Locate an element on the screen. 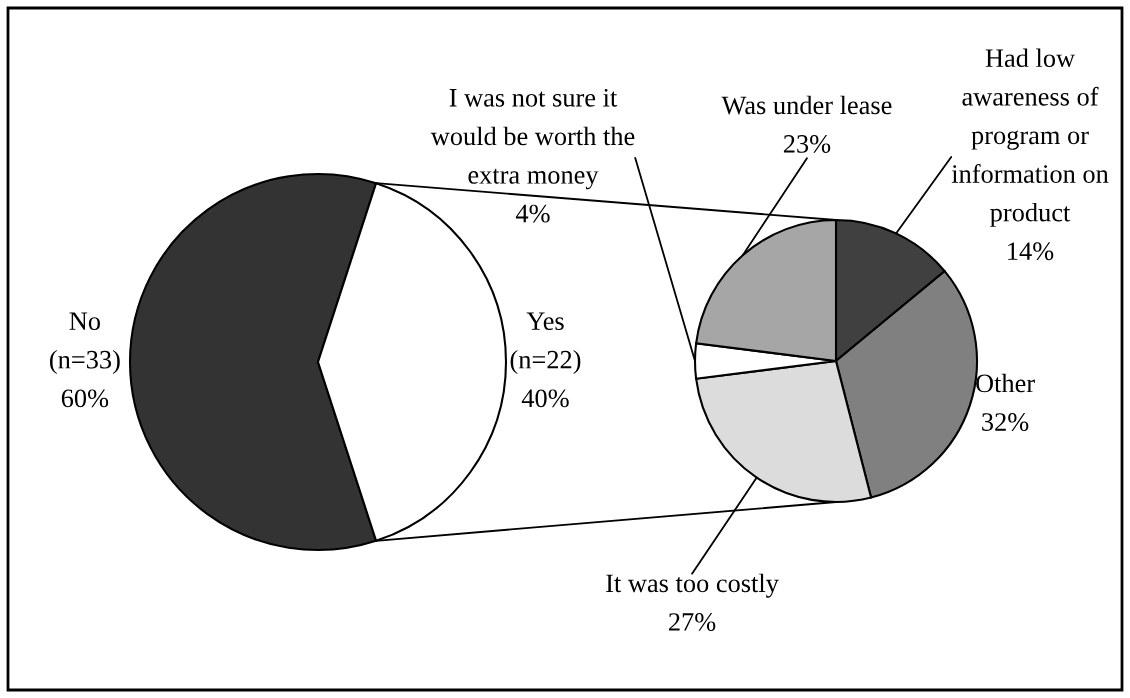  slice-label: Had low awareness of program or information on product is located at coordinates (1030, 137).